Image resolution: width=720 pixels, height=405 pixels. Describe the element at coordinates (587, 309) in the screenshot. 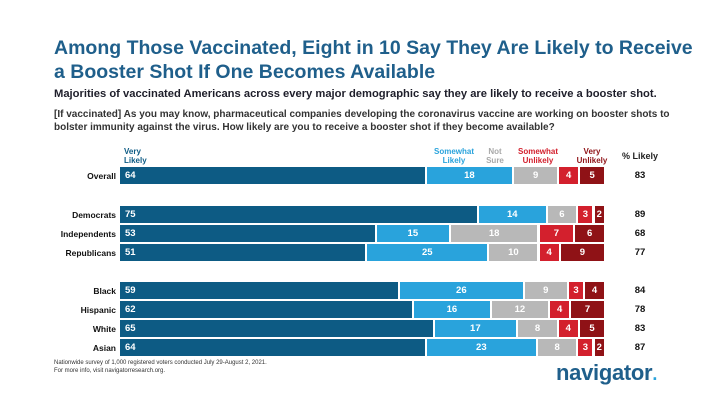

I see `bar-hispanic-very-unlikely: 7` at that location.